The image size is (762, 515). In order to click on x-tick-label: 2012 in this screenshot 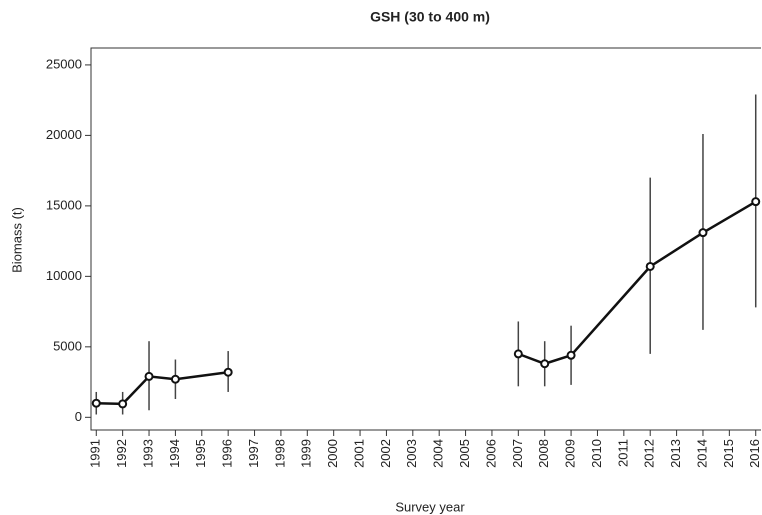, I will do `click(649, 453)`.